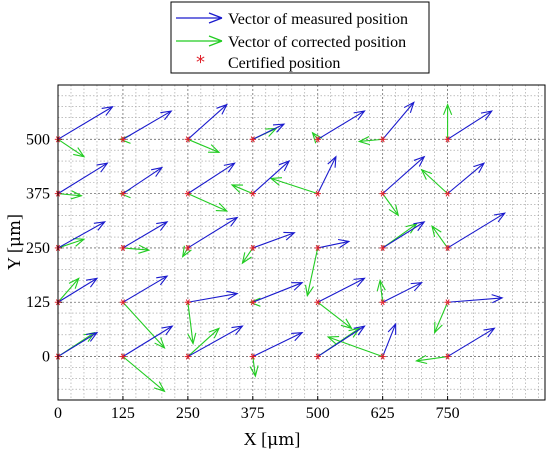 The image size is (550, 453). I want to click on x-axis-title: X [μm], so click(272, 439).